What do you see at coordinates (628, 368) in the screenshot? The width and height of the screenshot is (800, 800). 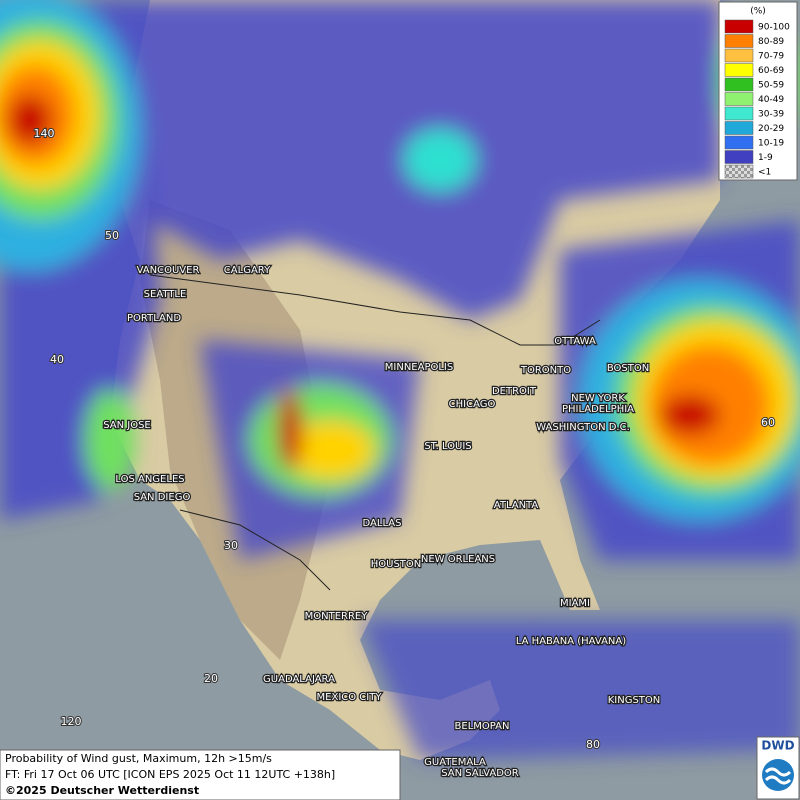 I see `city-label: BOSTON` at bounding box center [628, 368].